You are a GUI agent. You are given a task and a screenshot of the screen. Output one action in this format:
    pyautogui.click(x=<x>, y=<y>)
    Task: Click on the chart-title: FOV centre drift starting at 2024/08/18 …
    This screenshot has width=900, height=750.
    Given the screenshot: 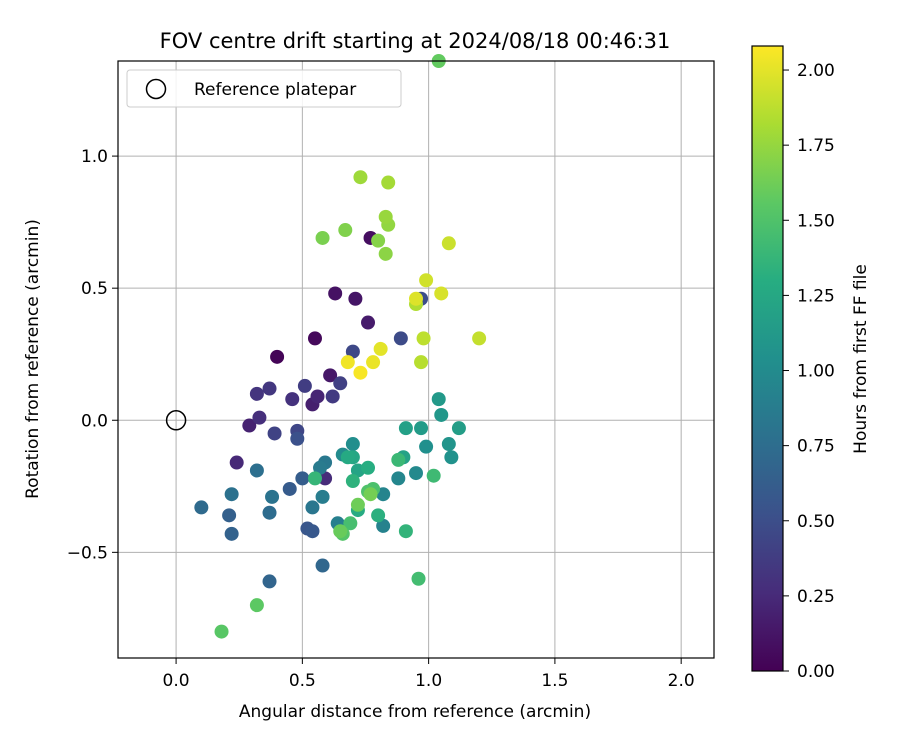 What is the action you would take?
    pyautogui.click(x=415, y=41)
    